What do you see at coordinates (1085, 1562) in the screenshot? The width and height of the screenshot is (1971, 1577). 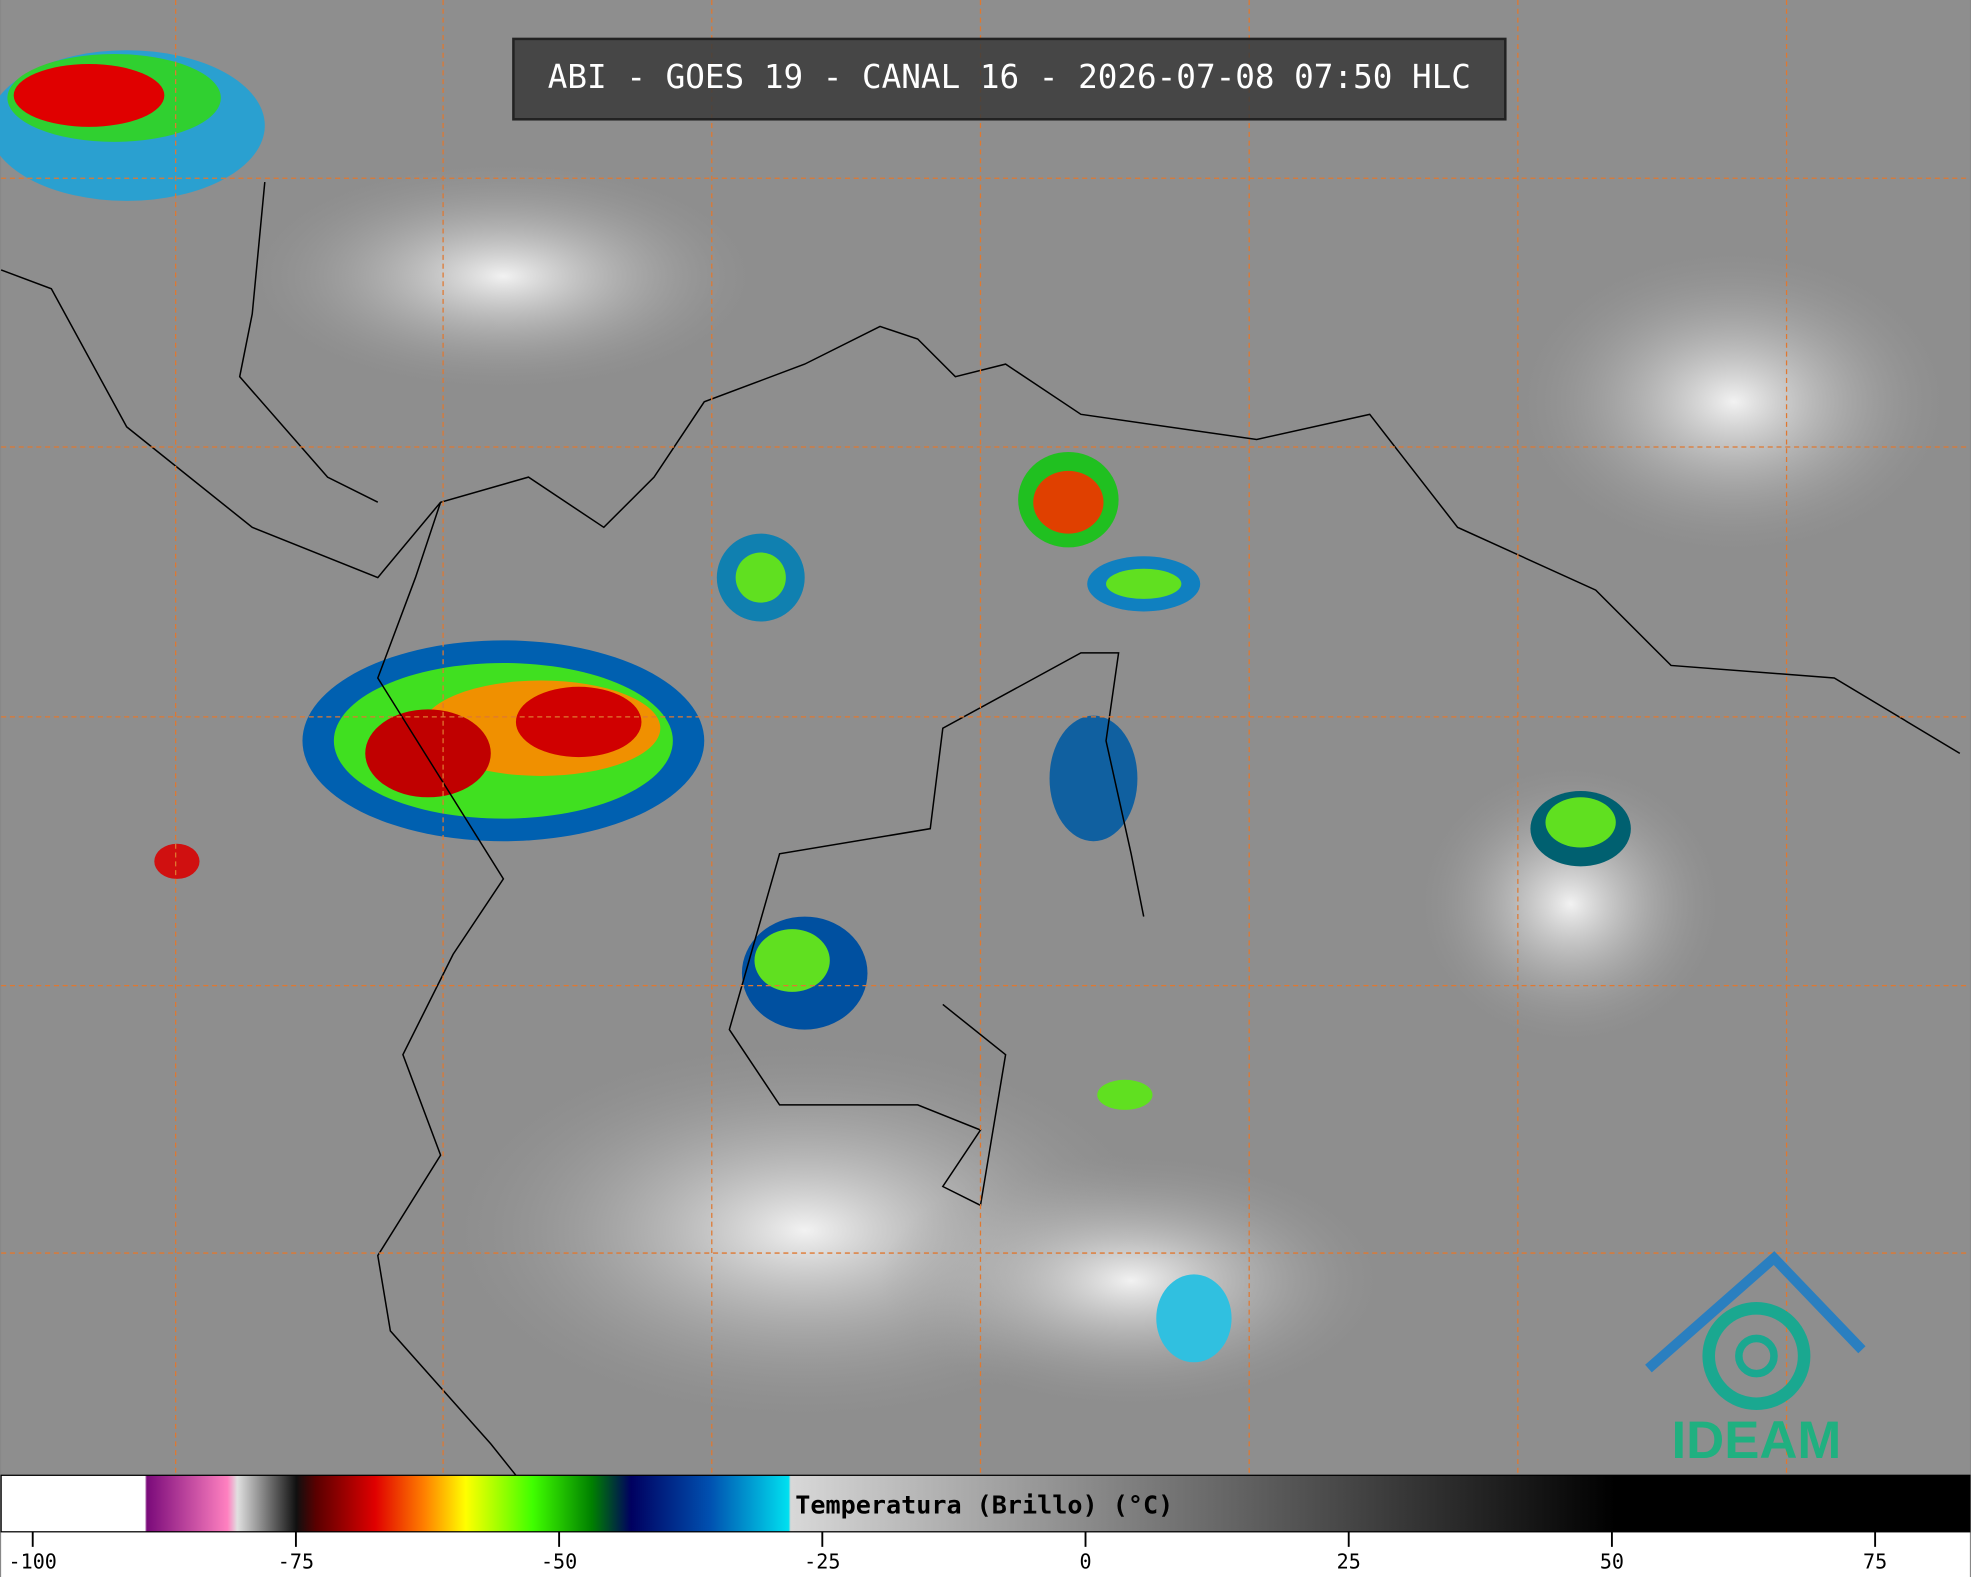 I see `tick-label: 0` at bounding box center [1085, 1562].